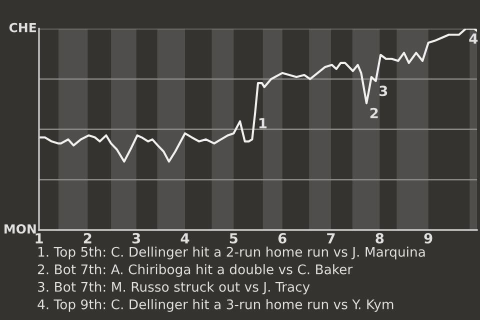  Describe the element at coordinates (231, 253) in the screenshot. I see `text: 1. Top 5th: C. Dellinger hit a 2-run home run vs J. Marquina` at that location.